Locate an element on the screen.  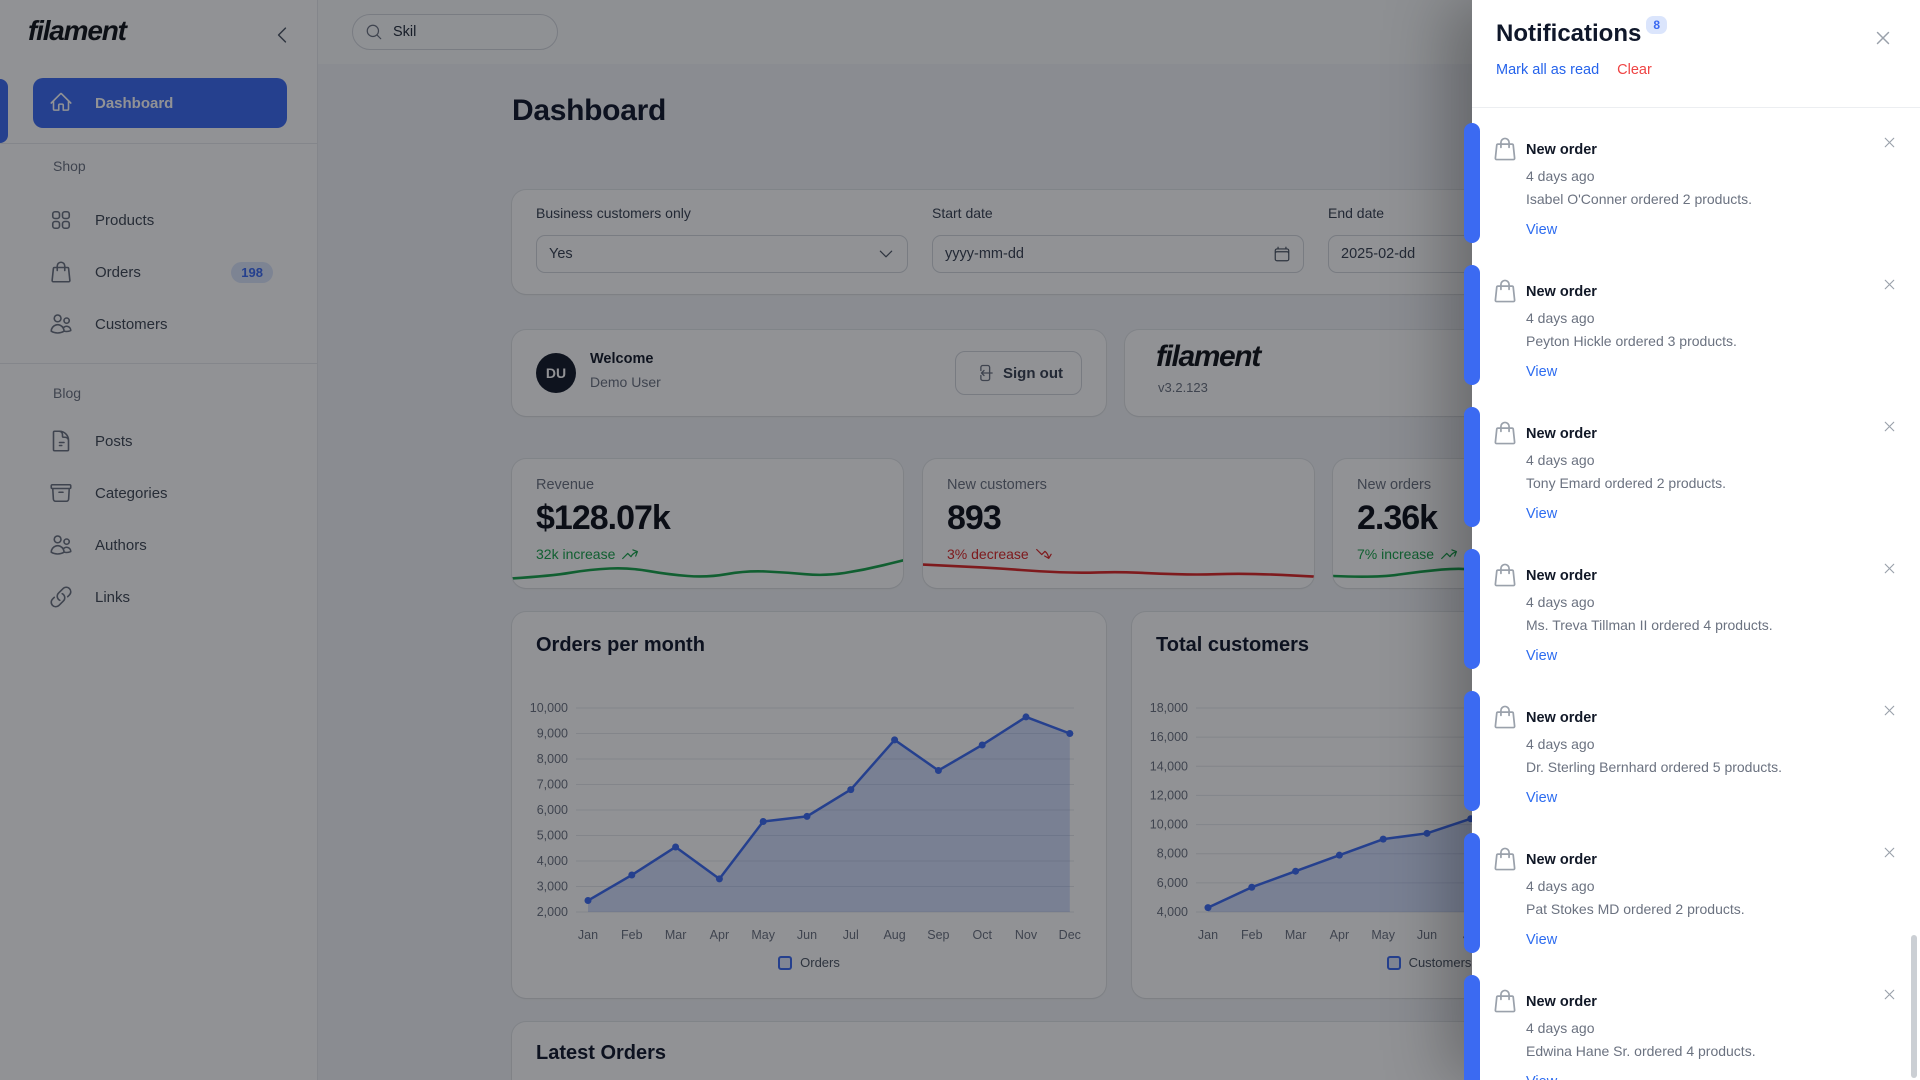
sidebar-item-dashboard: Dashboard is located at coordinates (160, 103).